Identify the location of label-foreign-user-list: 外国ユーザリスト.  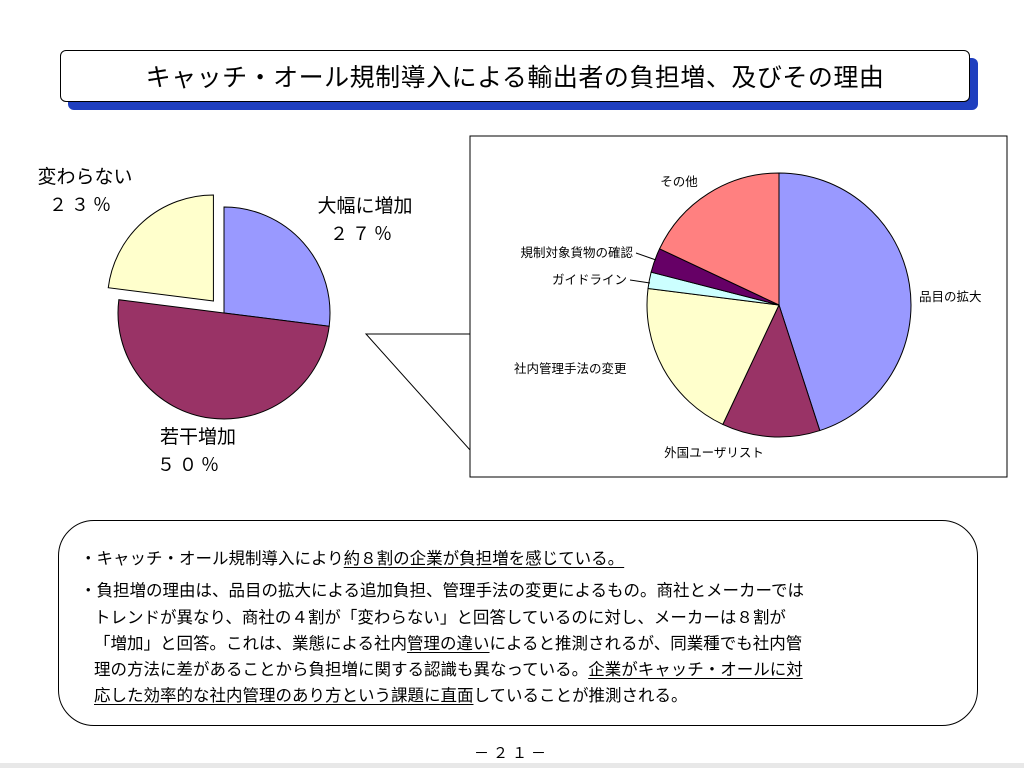
(714, 452).